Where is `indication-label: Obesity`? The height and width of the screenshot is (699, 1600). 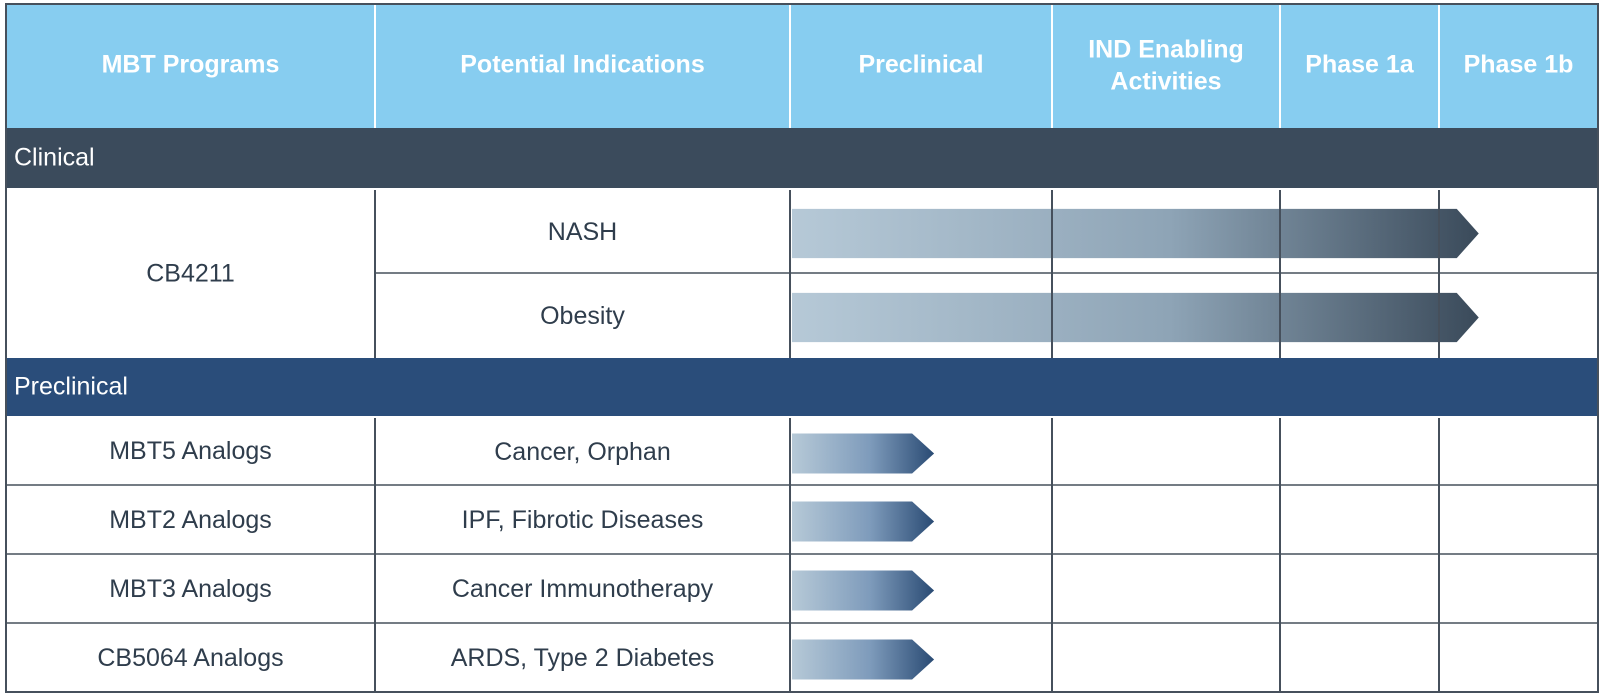 indication-label: Obesity is located at coordinates (582, 316).